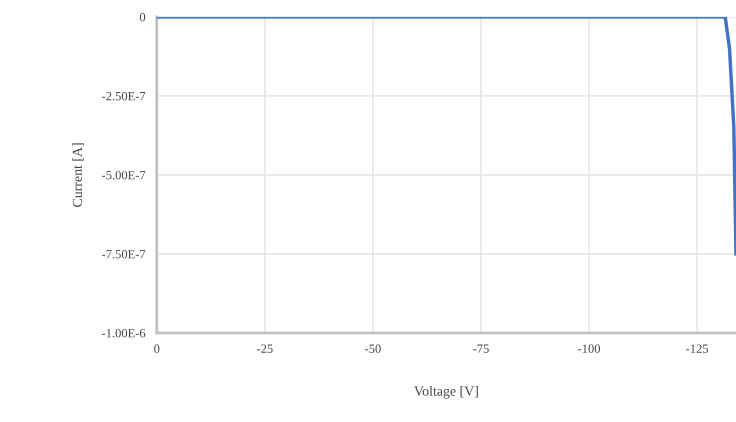 This screenshot has width=736, height=422. I want to click on x-tick-label: -100, so click(589, 348).